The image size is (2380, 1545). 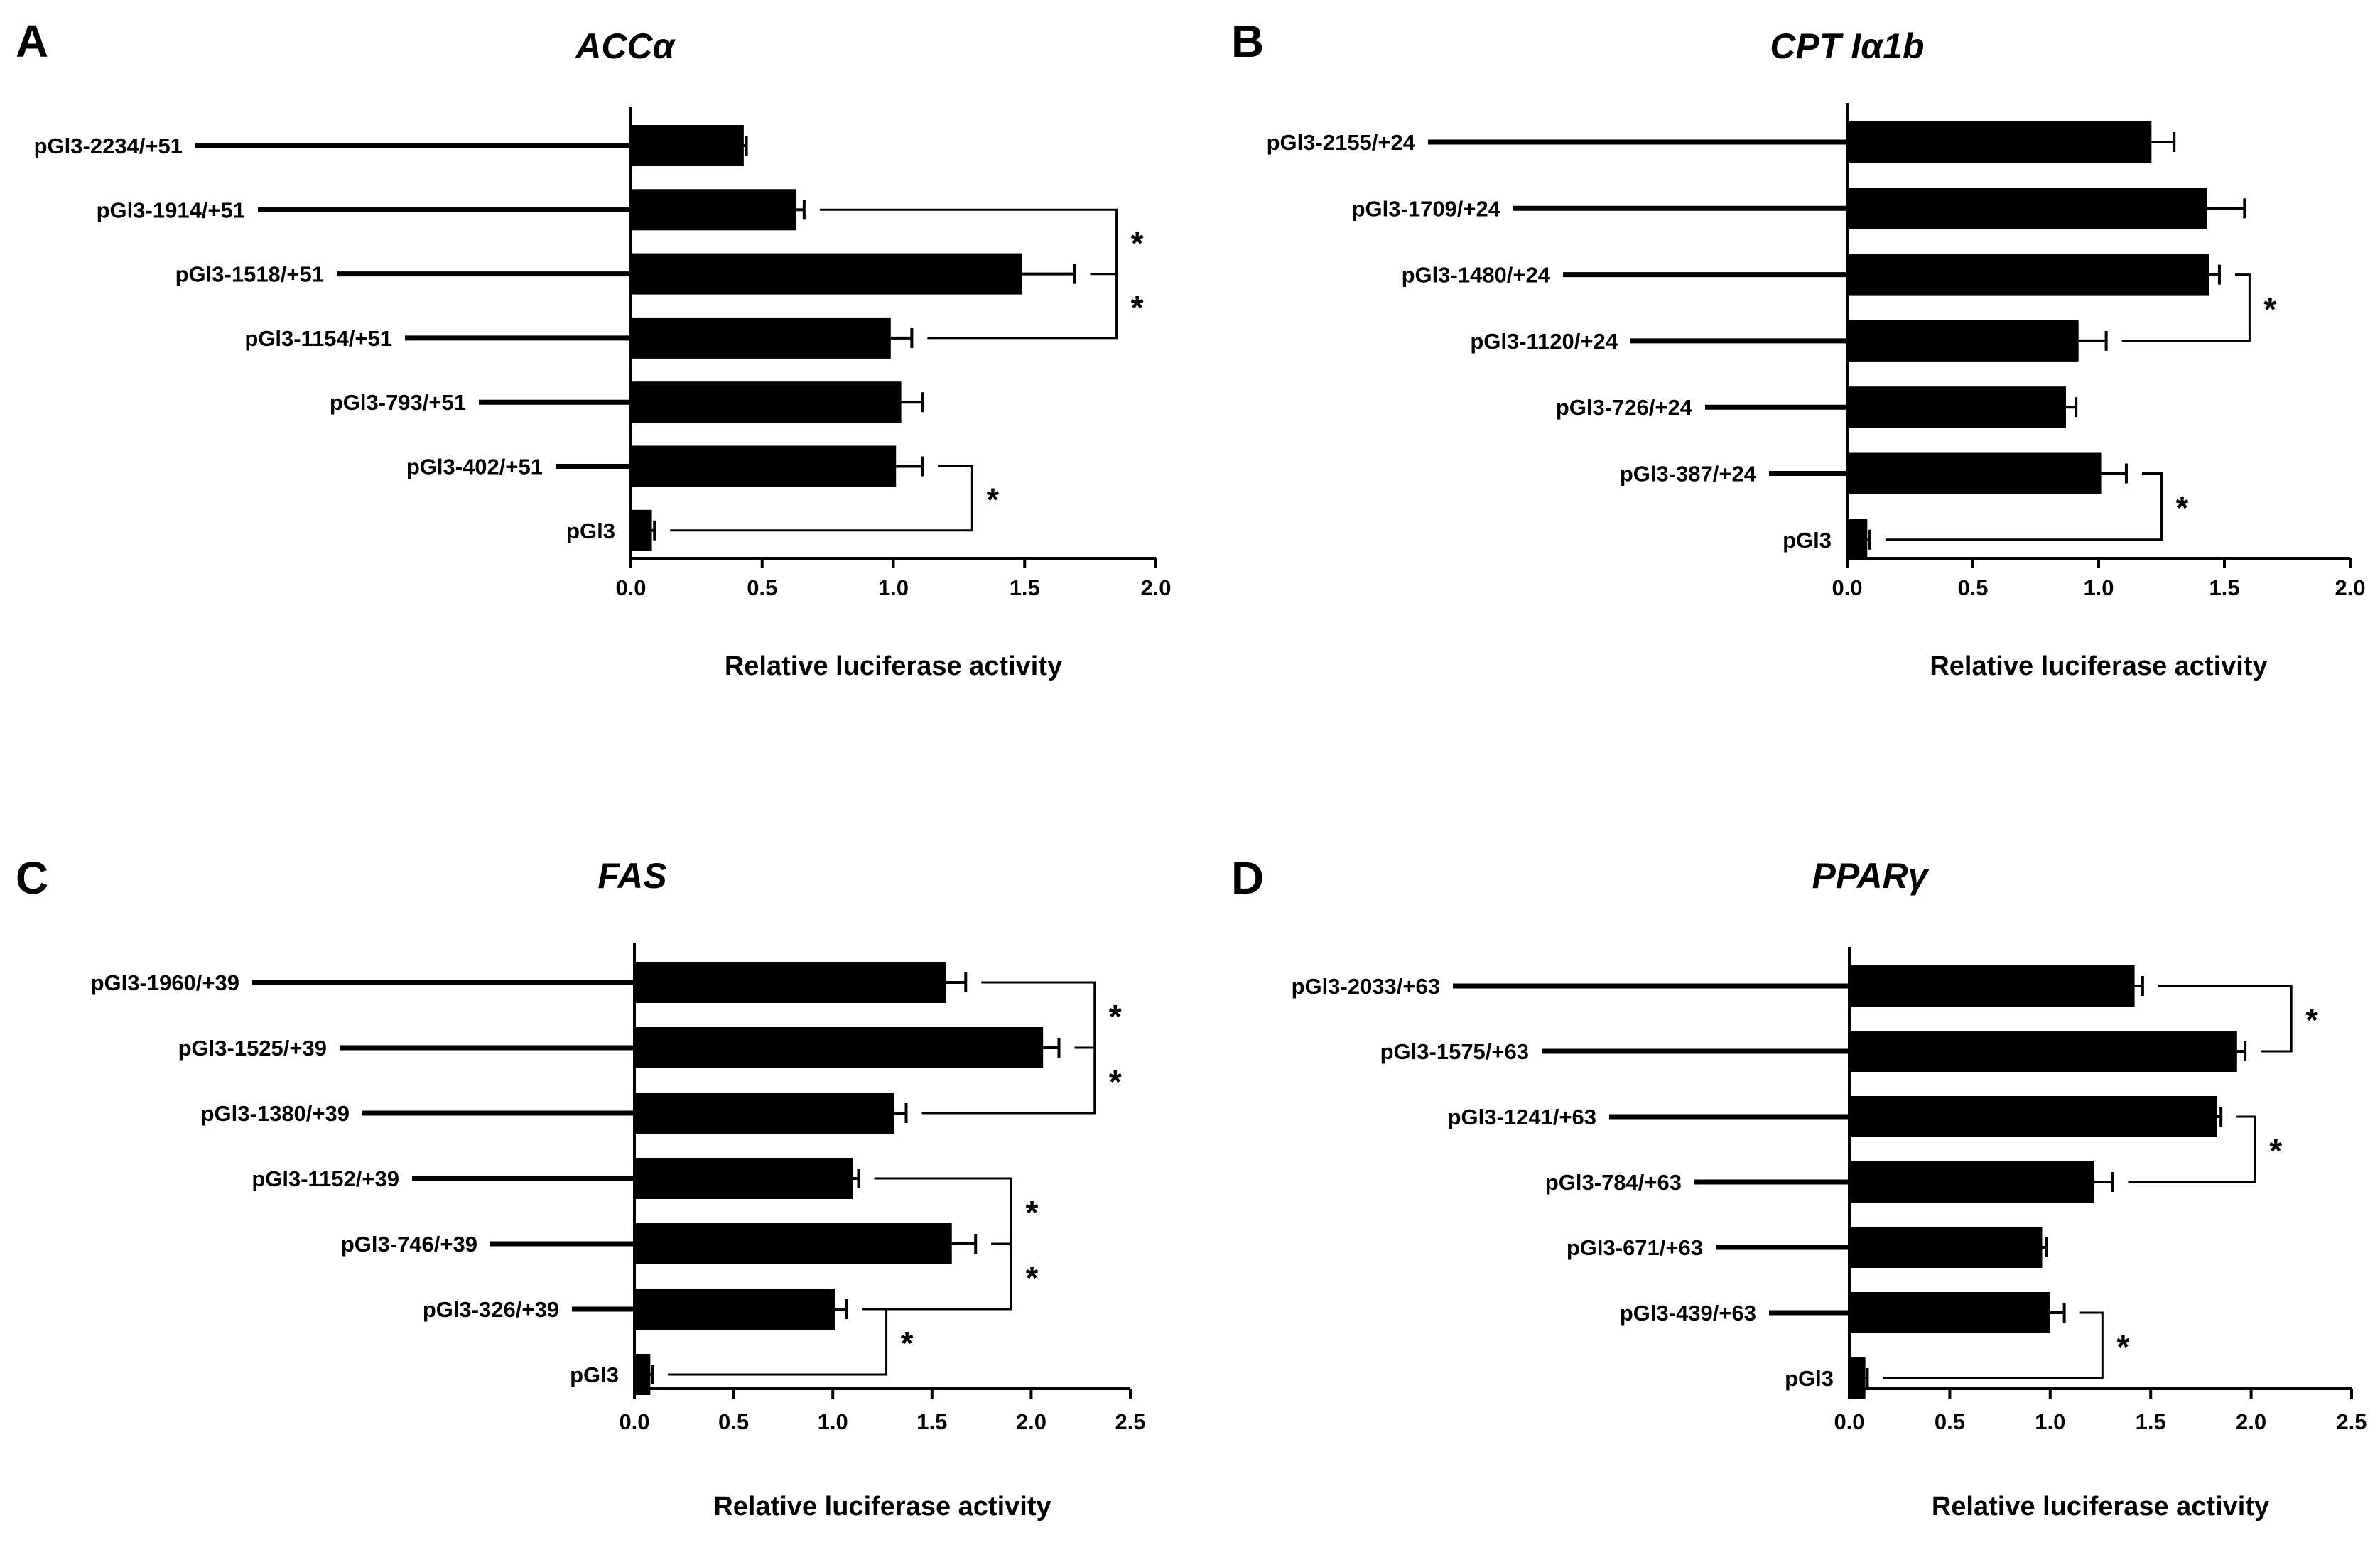 What do you see at coordinates (1871, 876) in the screenshot?
I see `panel-title: PPARγ` at bounding box center [1871, 876].